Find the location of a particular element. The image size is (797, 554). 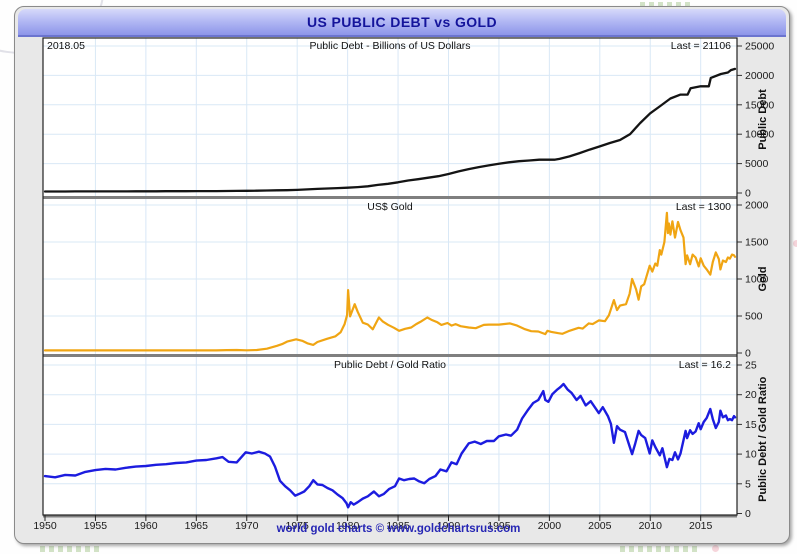

debt-gold-ratio-ytick-label: 15 is located at coordinates (751, 425).